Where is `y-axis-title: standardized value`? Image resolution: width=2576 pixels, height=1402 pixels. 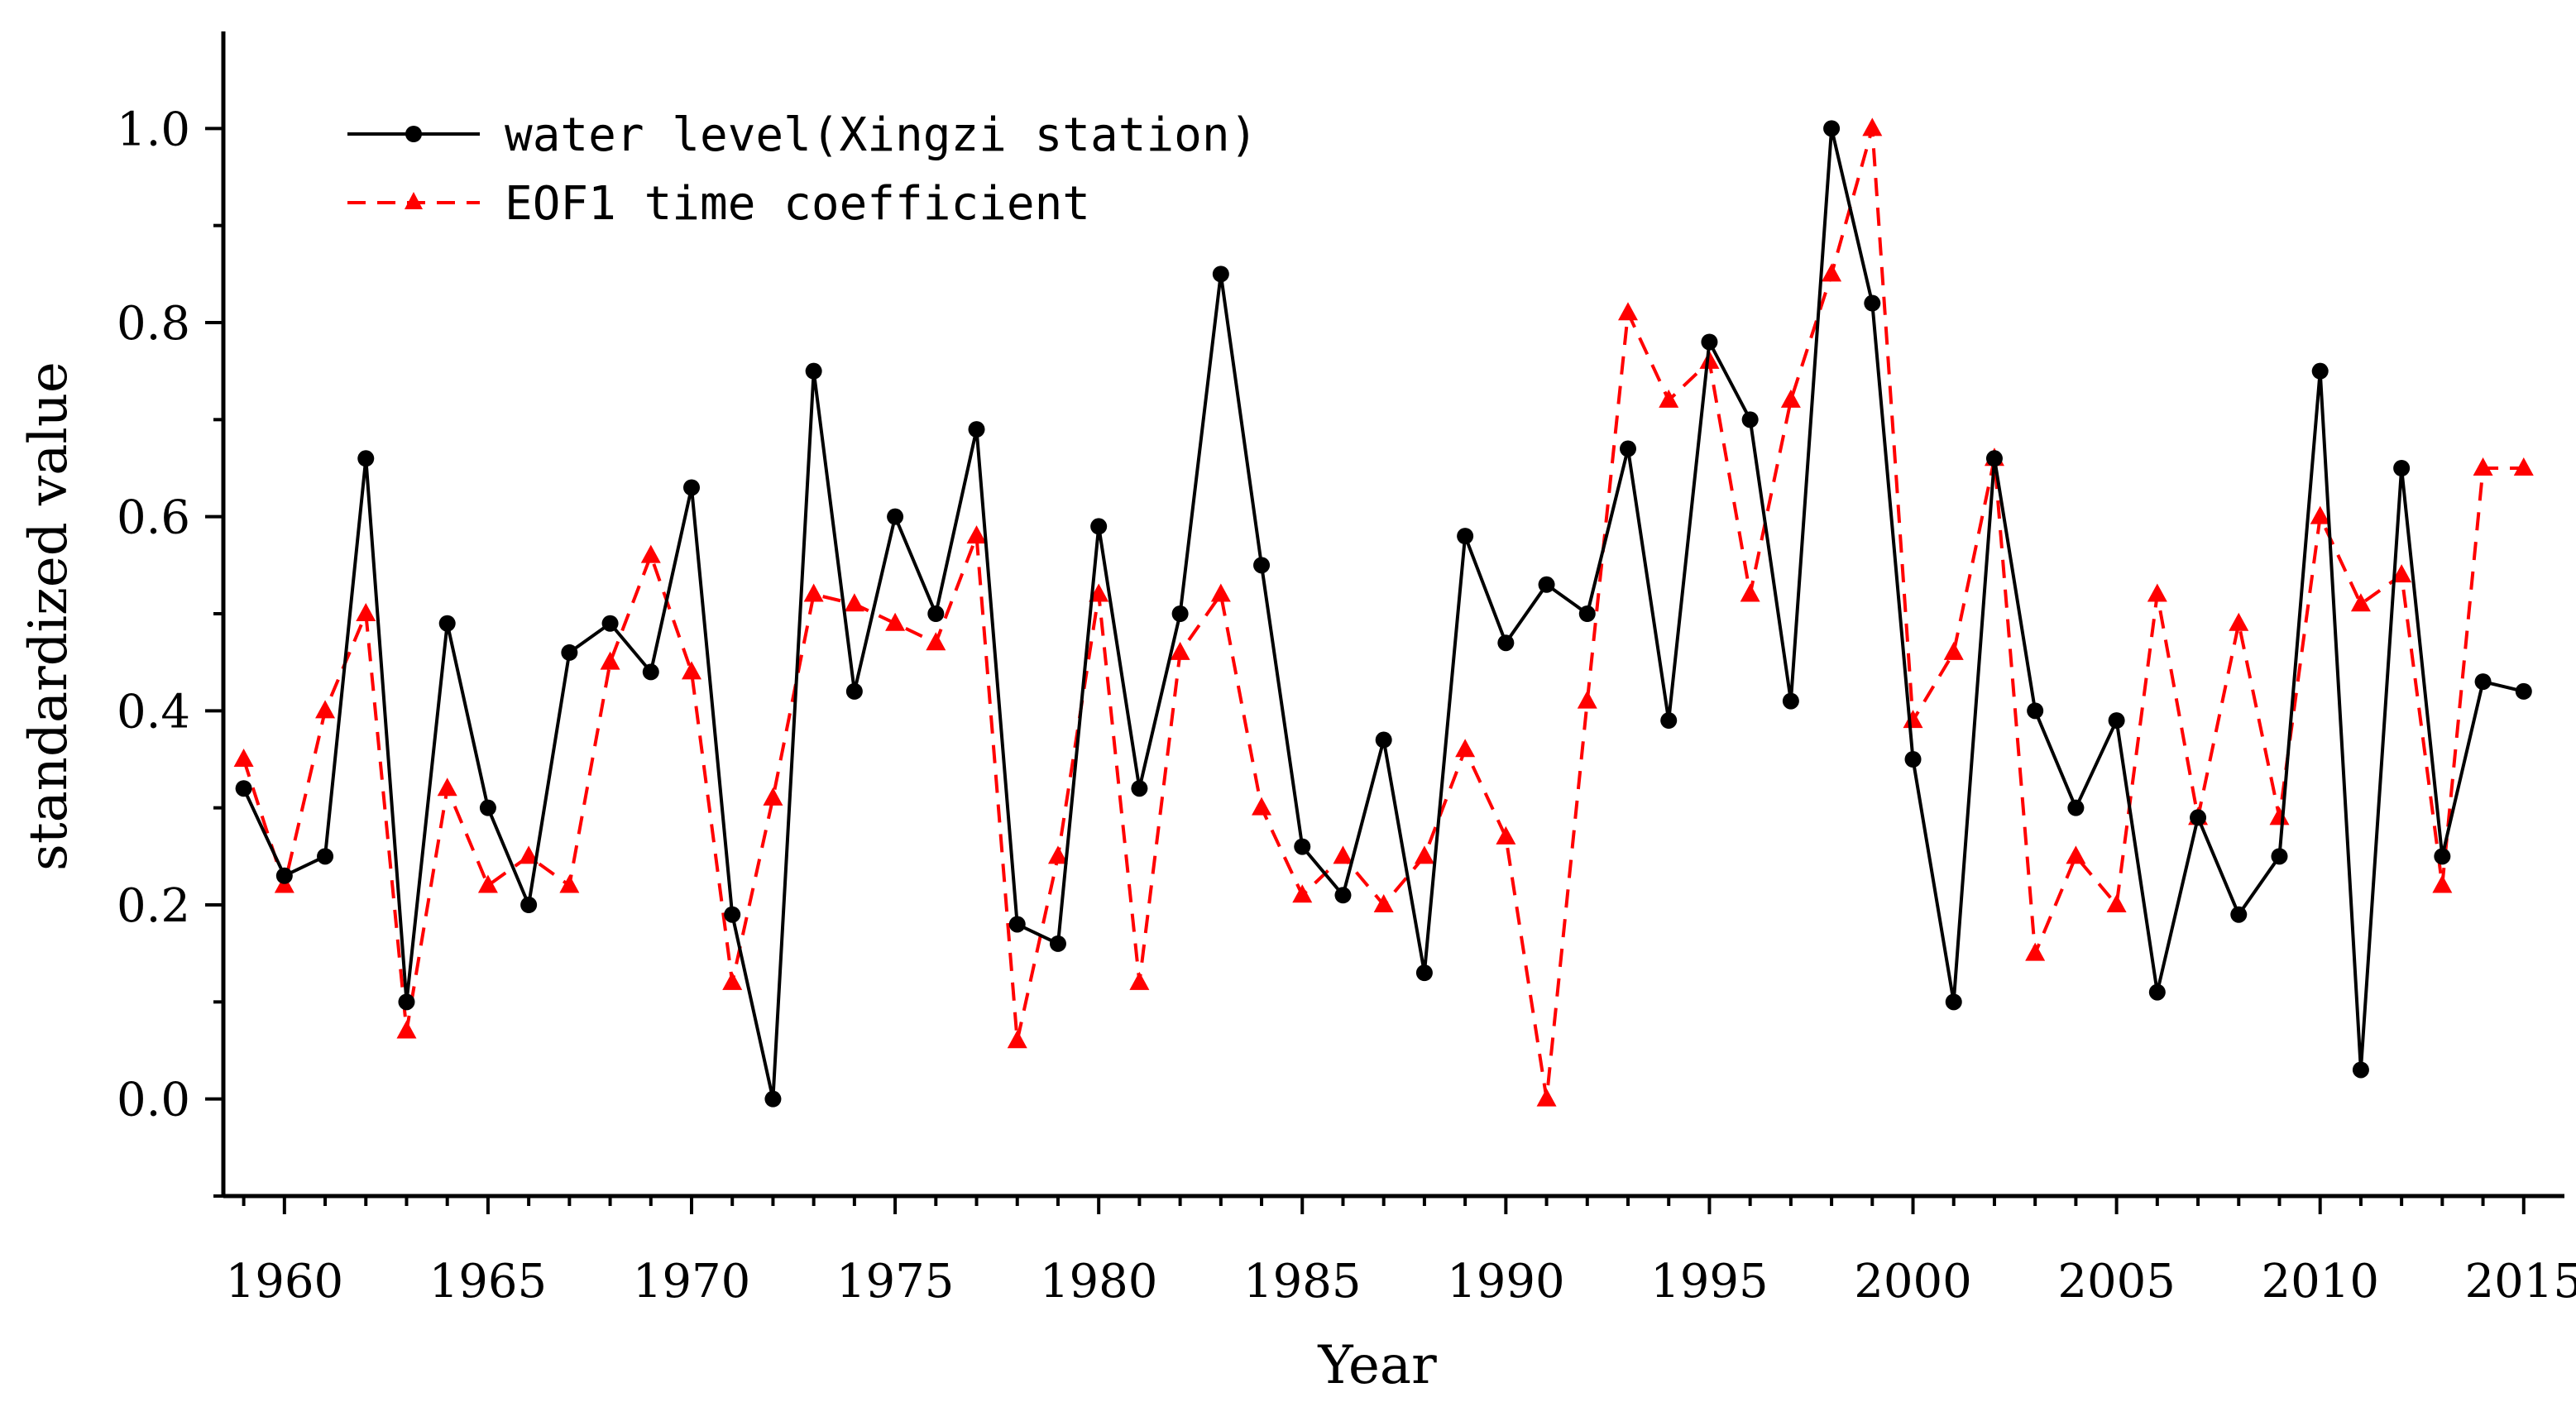
y-axis-title: standardized value is located at coordinates (48, 616).